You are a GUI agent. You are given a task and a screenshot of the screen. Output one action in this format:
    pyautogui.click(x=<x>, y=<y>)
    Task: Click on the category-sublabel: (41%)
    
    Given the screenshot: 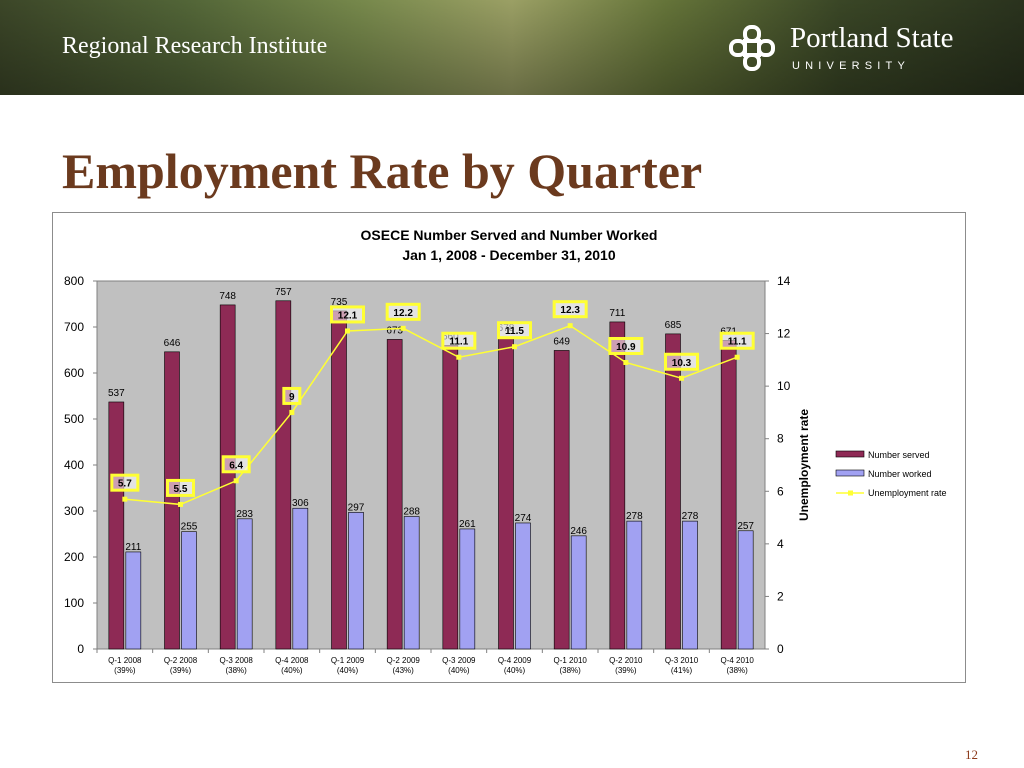 What is the action you would take?
    pyautogui.click(x=682, y=670)
    